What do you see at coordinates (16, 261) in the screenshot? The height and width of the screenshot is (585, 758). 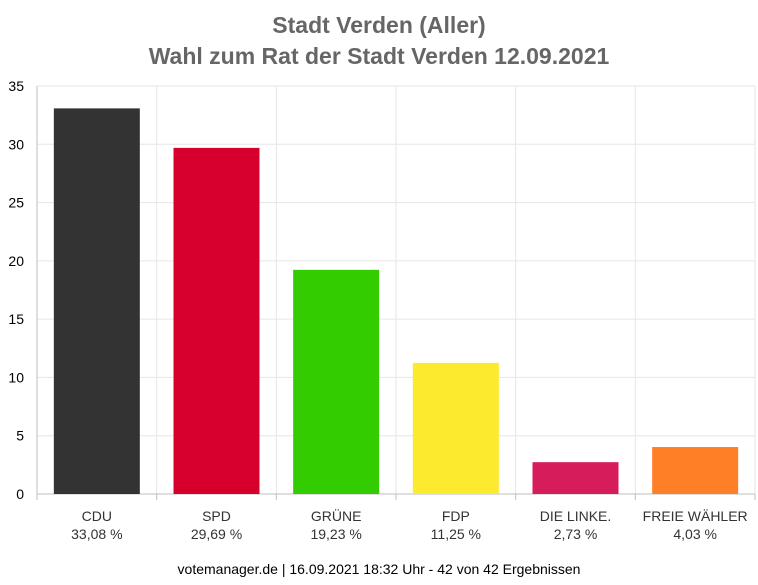 I see `y-tick-label: 20` at bounding box center [16, 261].